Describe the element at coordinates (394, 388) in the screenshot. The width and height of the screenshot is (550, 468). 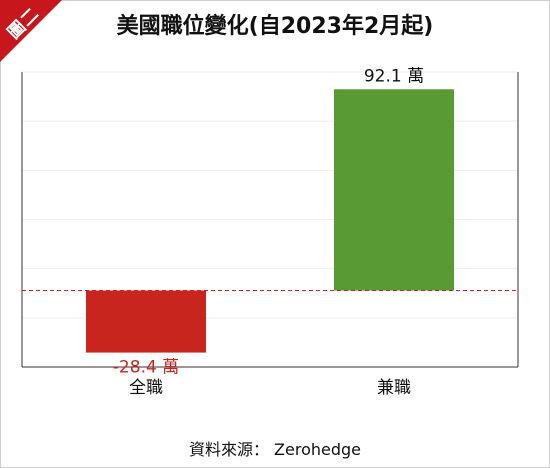
I see `x-tick-label-2: 兼職` at that location.